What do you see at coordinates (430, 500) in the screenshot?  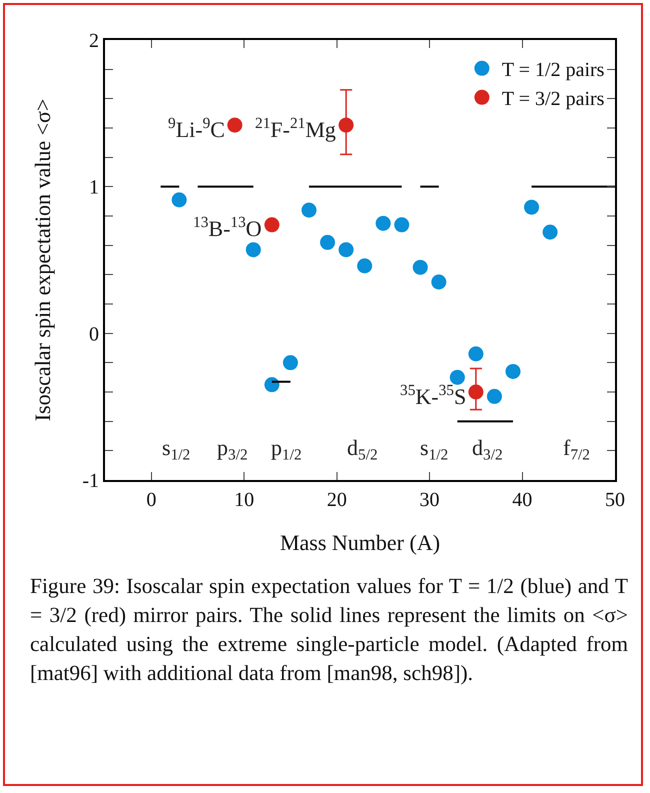 I see `x-tick-label: 30` at bounding box center [430, 500].